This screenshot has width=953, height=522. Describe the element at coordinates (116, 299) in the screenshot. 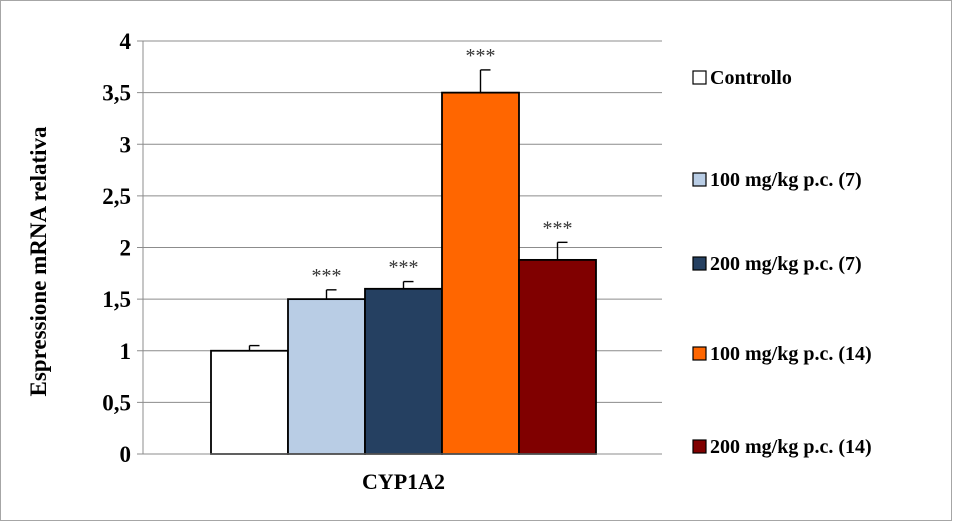

I see `y-tick-label: 1,5` at that location.